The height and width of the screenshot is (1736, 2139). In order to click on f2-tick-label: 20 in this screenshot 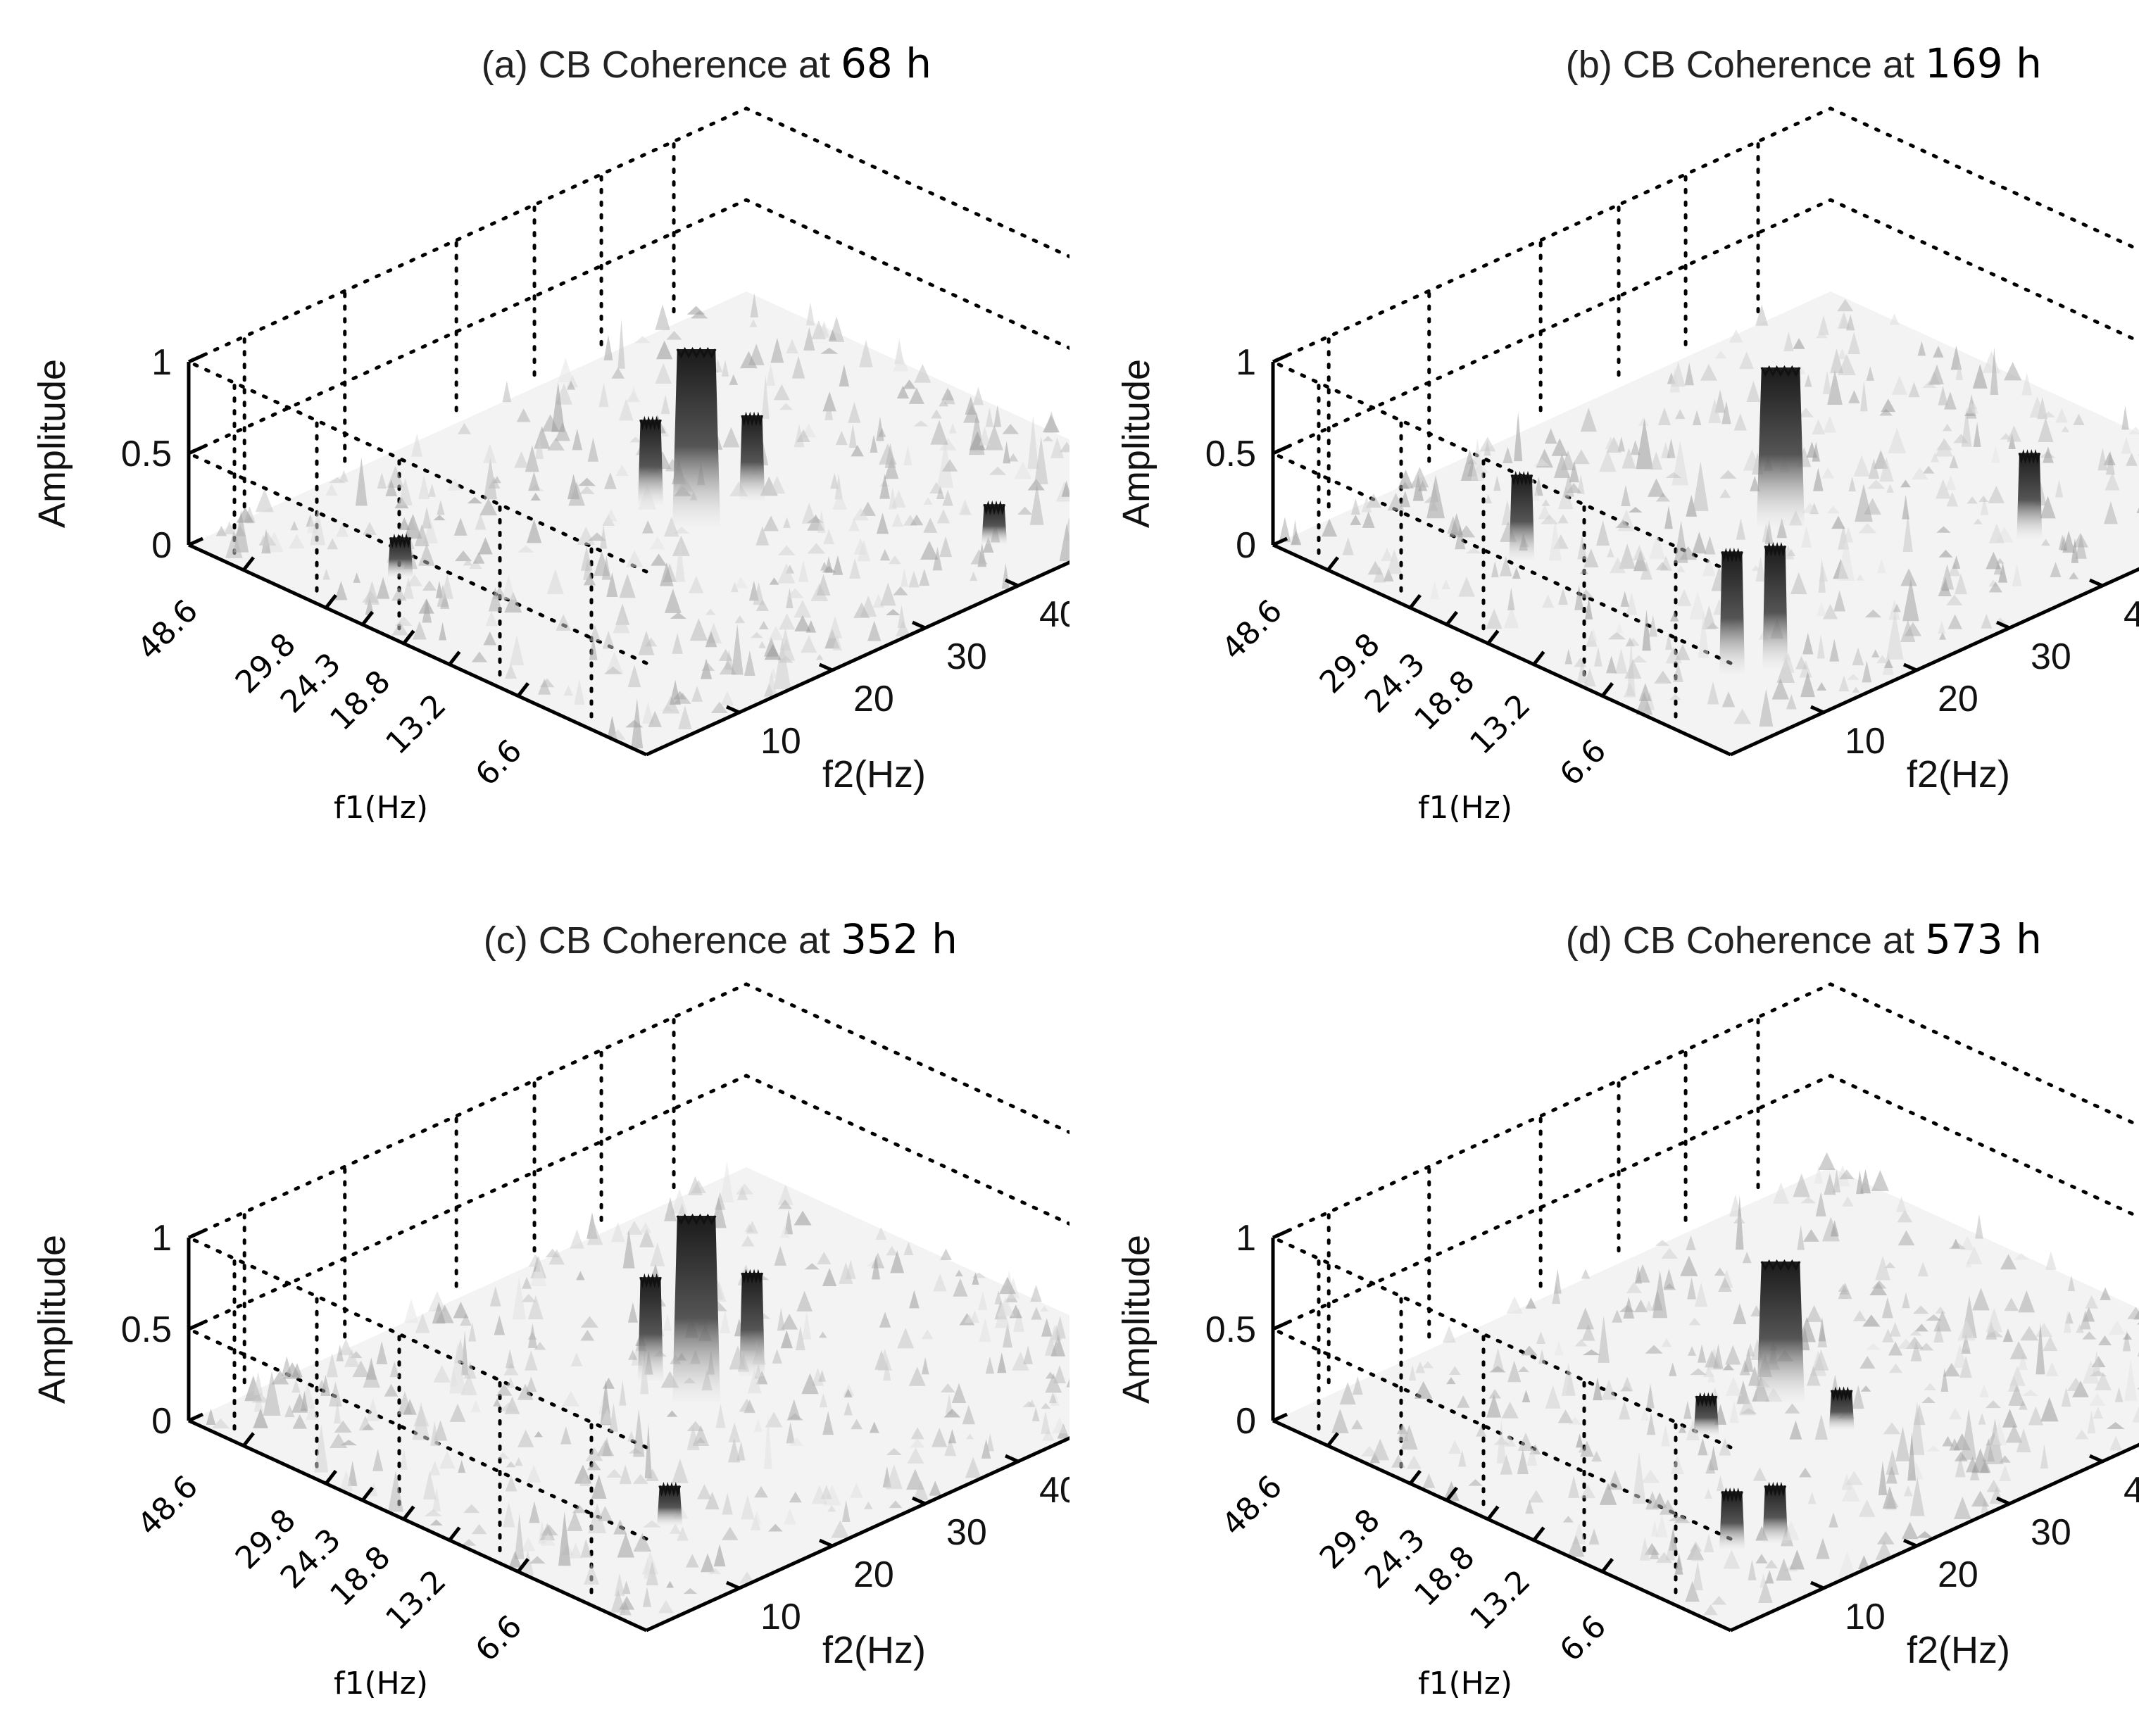, I will do `click(874, 1574)`.